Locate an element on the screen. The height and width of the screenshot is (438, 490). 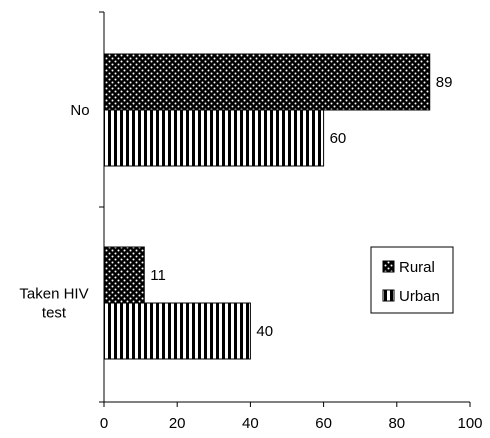
category-label-line: No is located at coordinates (79, 110).